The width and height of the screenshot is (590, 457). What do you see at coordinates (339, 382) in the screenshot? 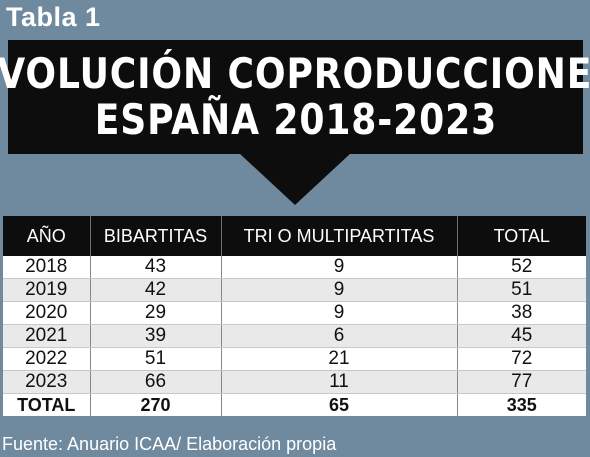
I see `cell-multipartite: 11` at bounding box center [339, 382].